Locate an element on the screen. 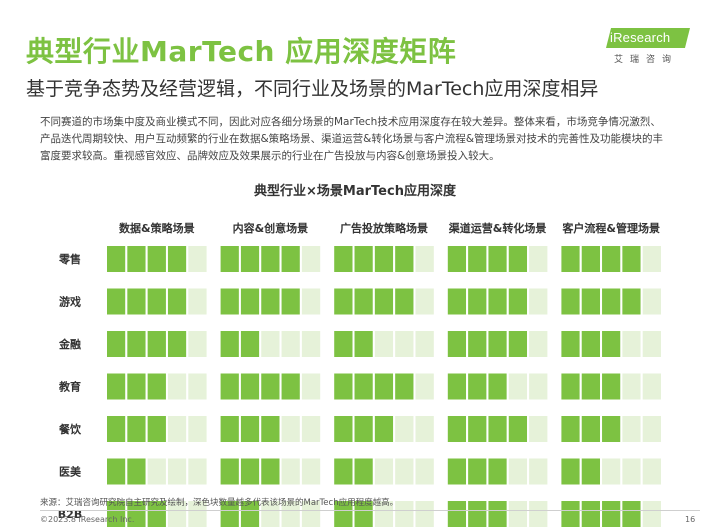 Image resolution: width=710 pixels, height=532 pixels. industry-label: 金融 is located at coordinates (69, 344).